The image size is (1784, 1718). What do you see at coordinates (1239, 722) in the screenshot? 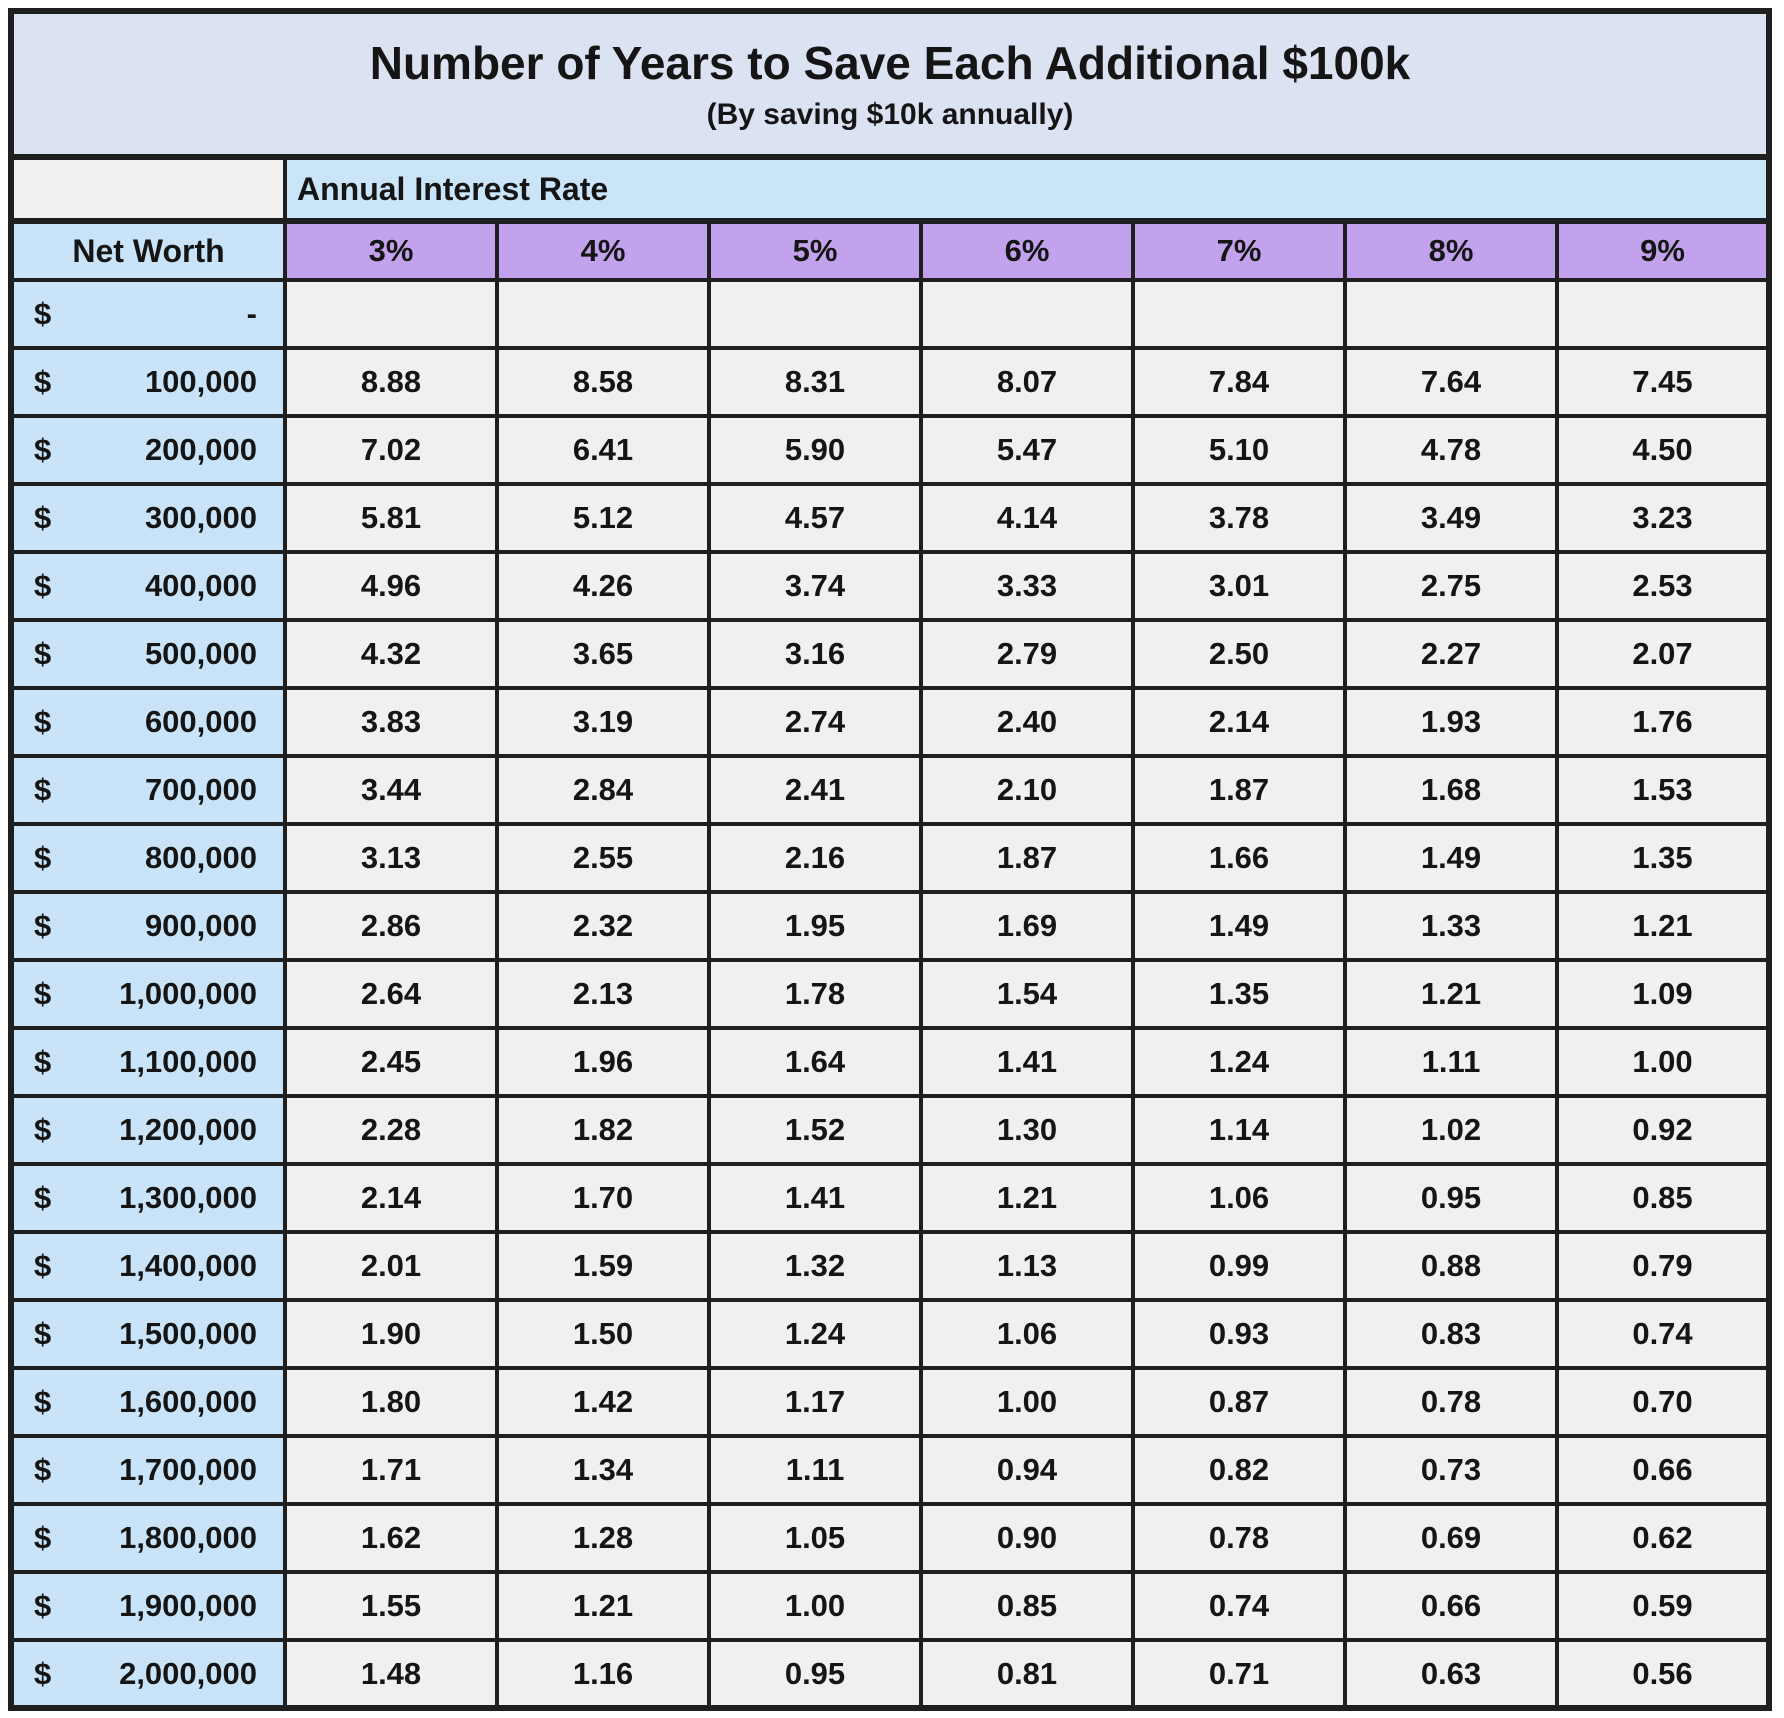
I see `value-cell: 2.14` at bounding box center [1239, 722].